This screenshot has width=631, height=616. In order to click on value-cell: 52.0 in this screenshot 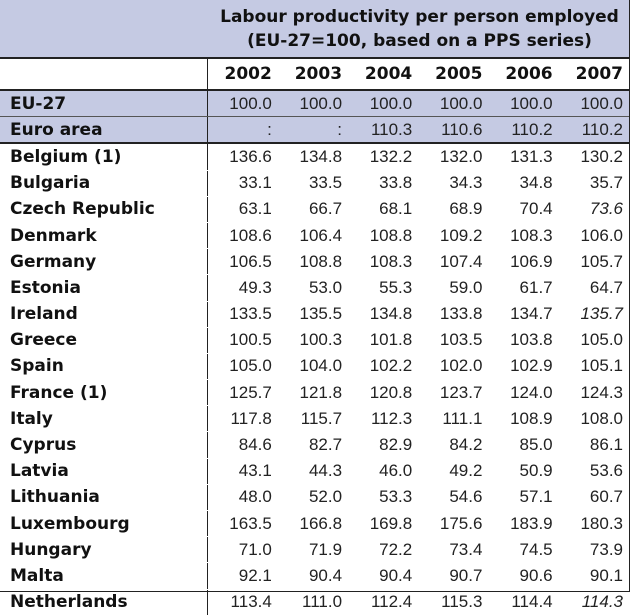, I will do `click(313, 498)`.